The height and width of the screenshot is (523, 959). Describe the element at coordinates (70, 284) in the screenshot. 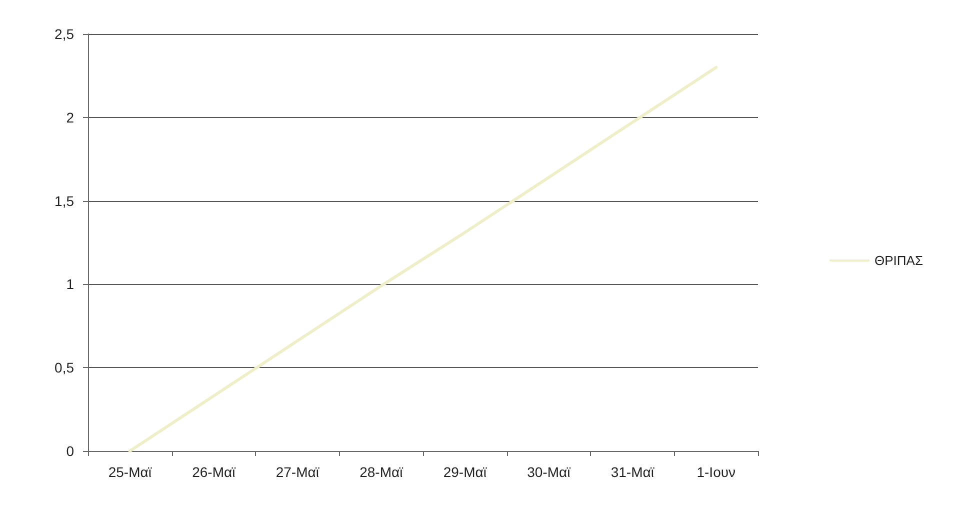

I see `y-tick-label: 1` at that location.